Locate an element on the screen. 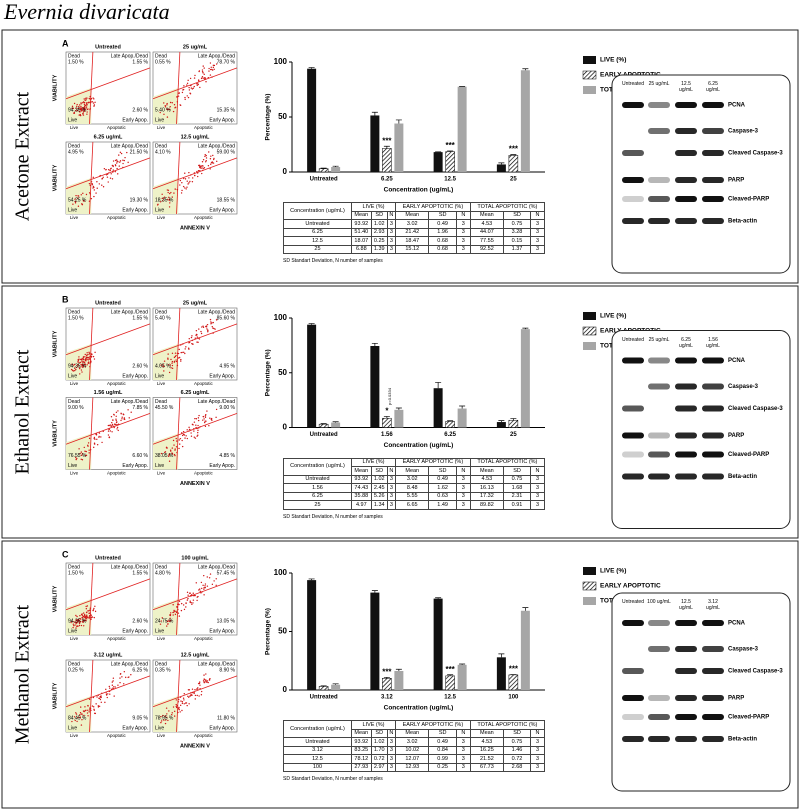  table-cell: 89.82 is located at coordinates (486, 505).